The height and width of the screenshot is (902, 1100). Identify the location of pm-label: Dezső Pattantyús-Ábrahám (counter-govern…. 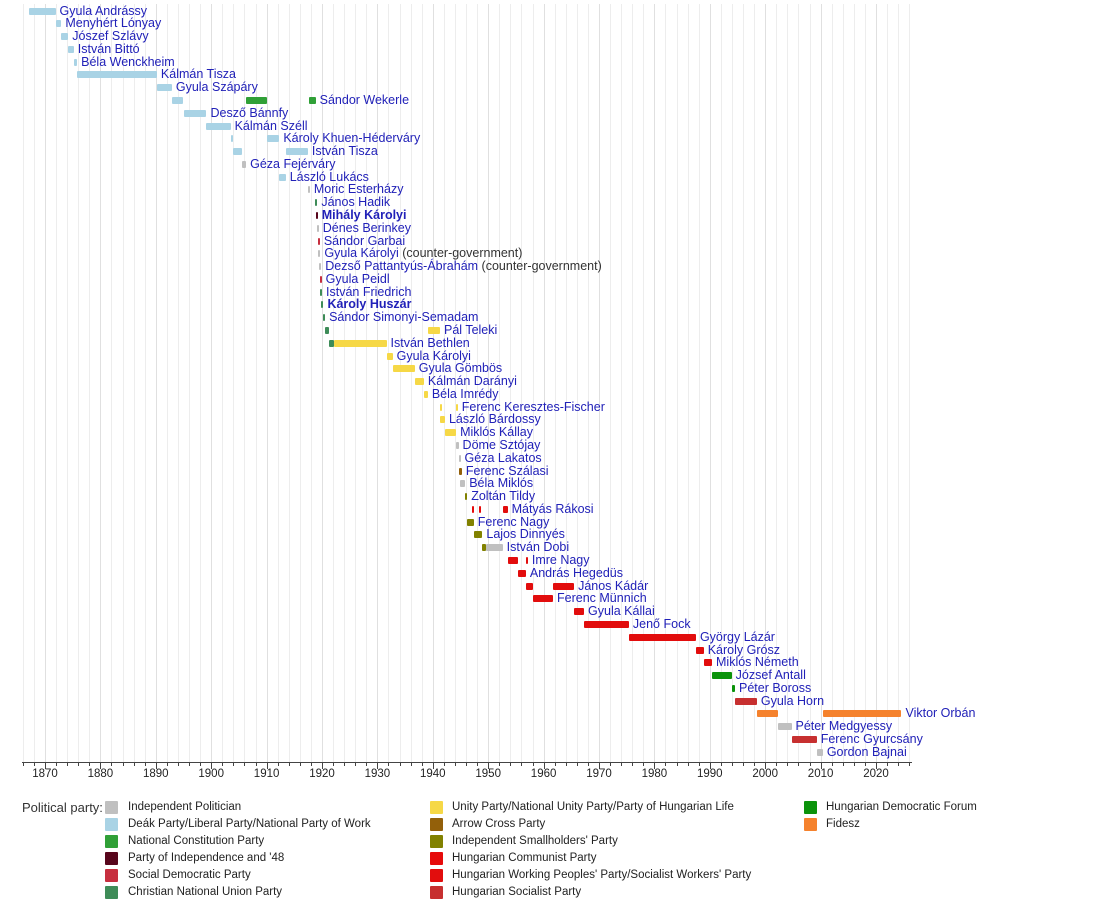
(463, 266).